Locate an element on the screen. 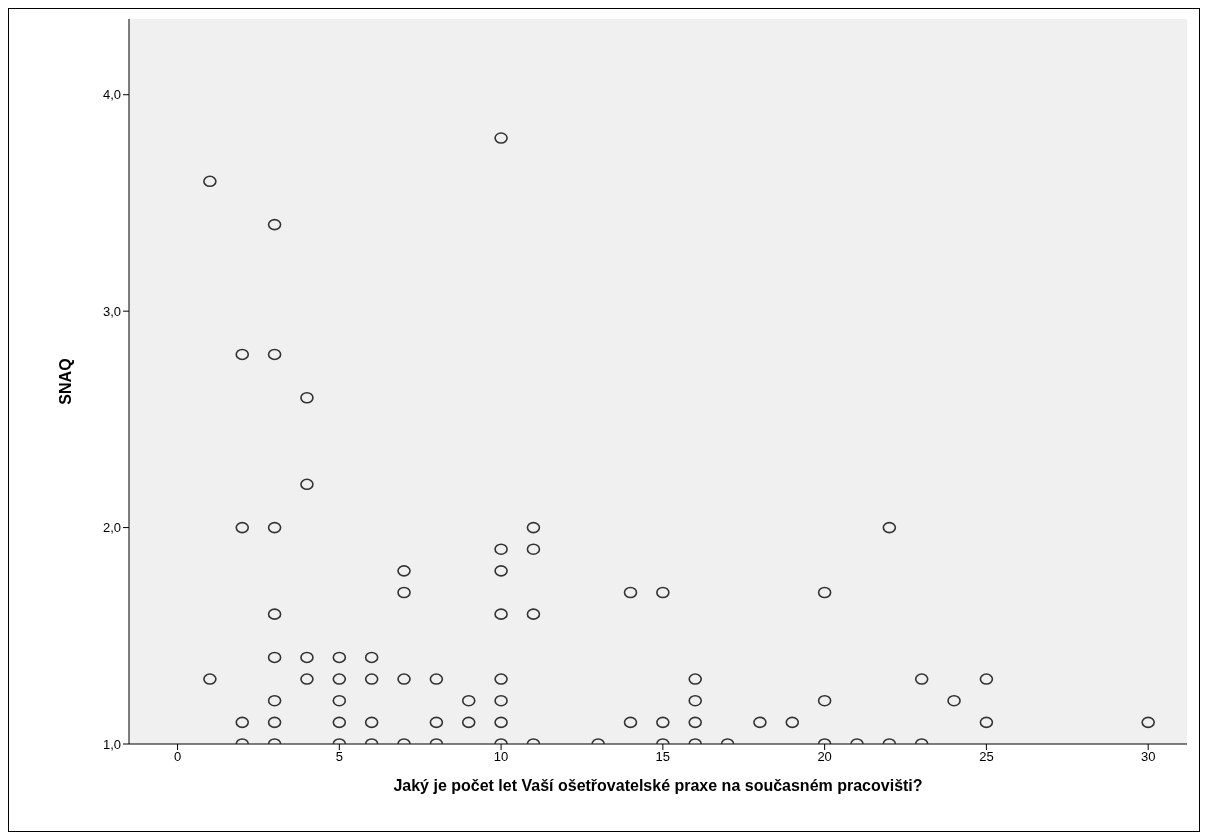 Image resolution: width=1208 pixels, height=840 pixels. x-tick-label: 10 is located at coordinates (501, 757).